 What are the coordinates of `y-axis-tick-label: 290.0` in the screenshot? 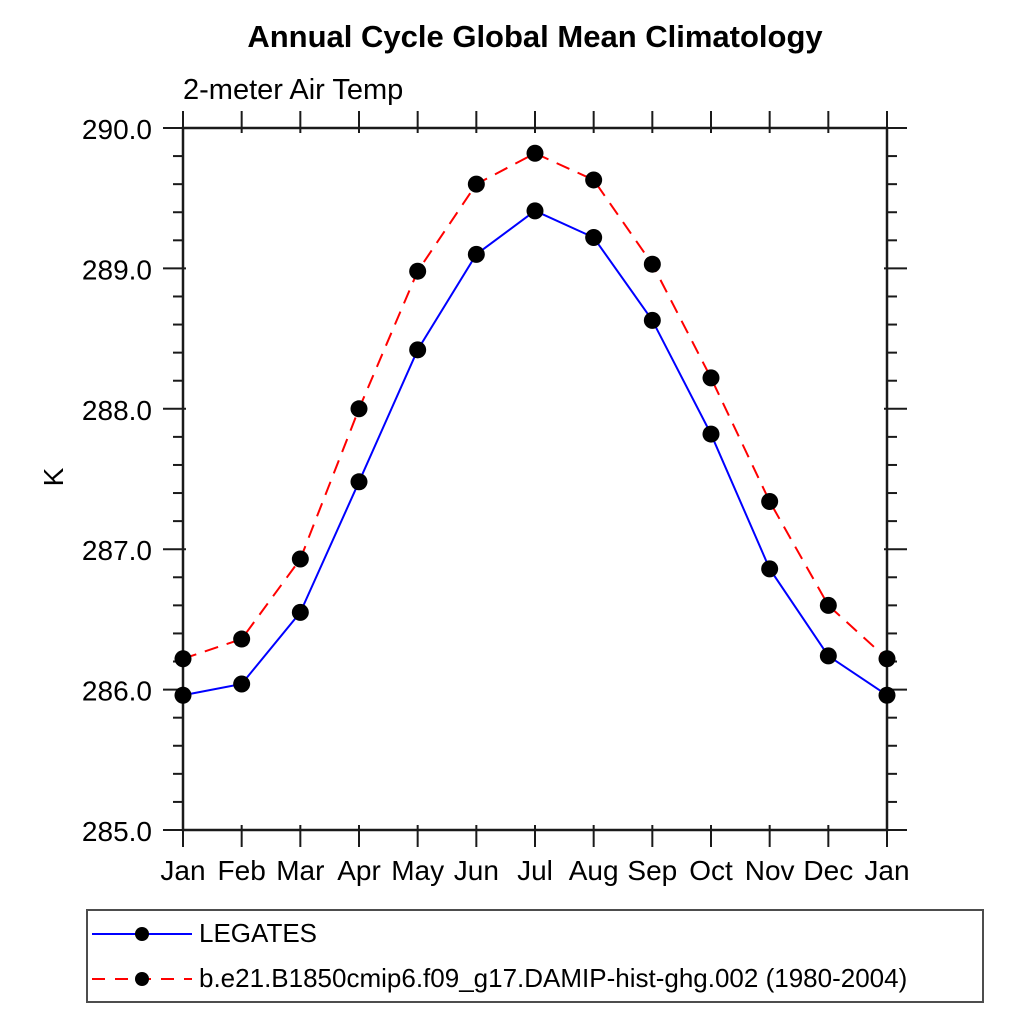 It's located at (117, 129).